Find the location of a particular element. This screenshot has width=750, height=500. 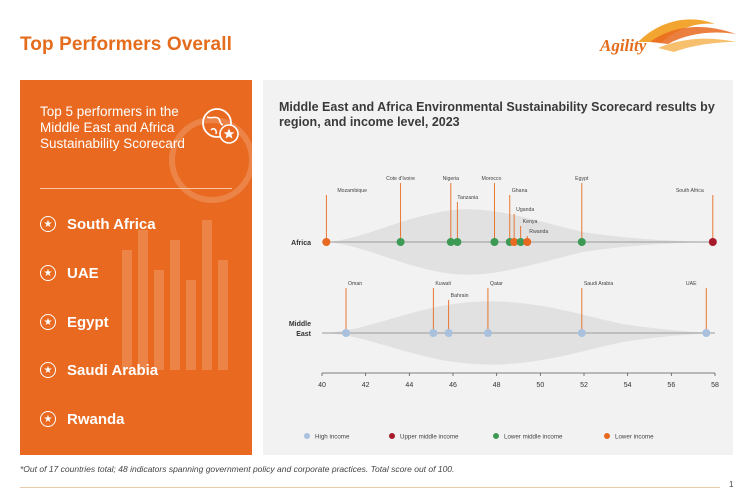

legend-label: Upper middle income is located at coordinates (429, 437).